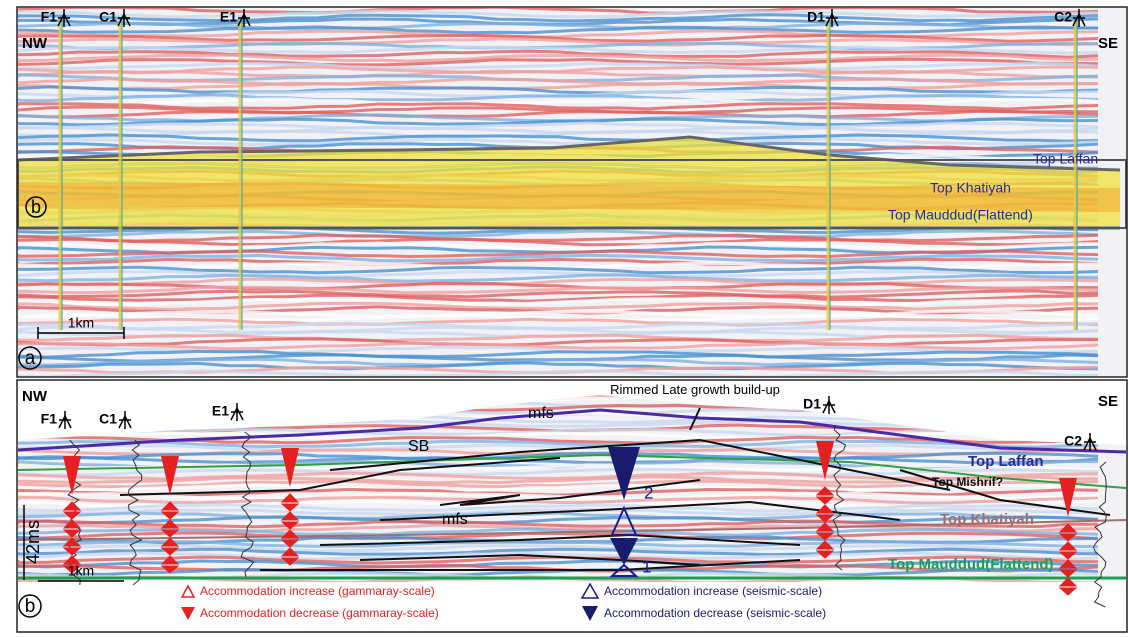 This screenshot has height=637, width=1128. What do you see at coordinates (418, 446) in the screenshot?
I see `surface-label: SB` at bounding box center [418, 446].